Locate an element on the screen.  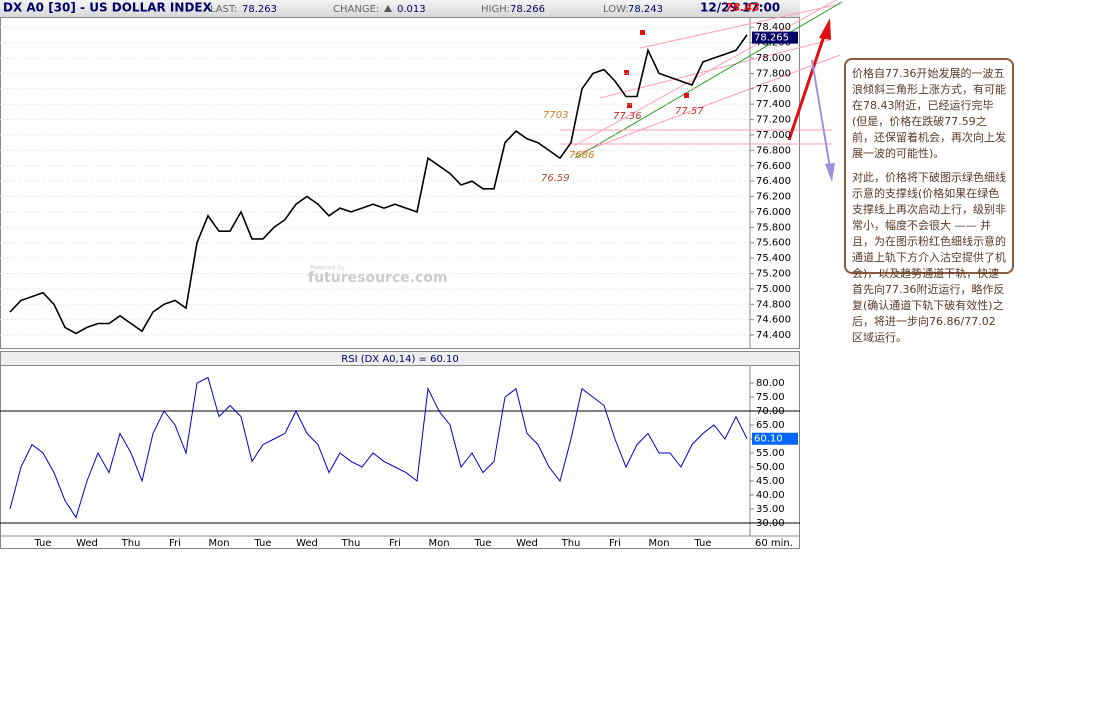
time: 12/29 17:00 is located at coordinates (740, 8).